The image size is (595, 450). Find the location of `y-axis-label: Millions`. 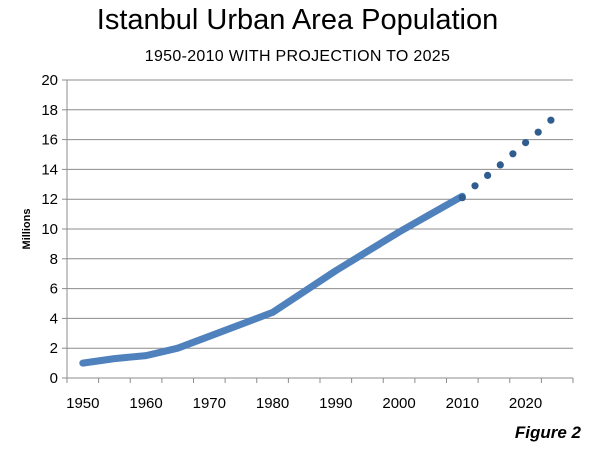

y-axis-label: Millions is located at coordinates (27, 229).